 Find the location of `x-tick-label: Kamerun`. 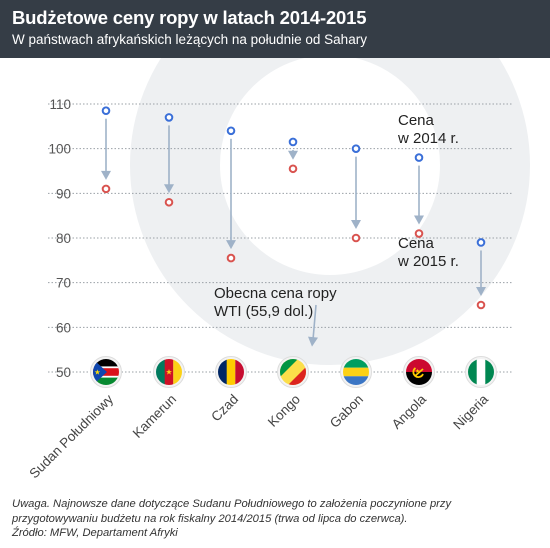

x-tick-label: Kamerun is located at coordinates (154, 416).